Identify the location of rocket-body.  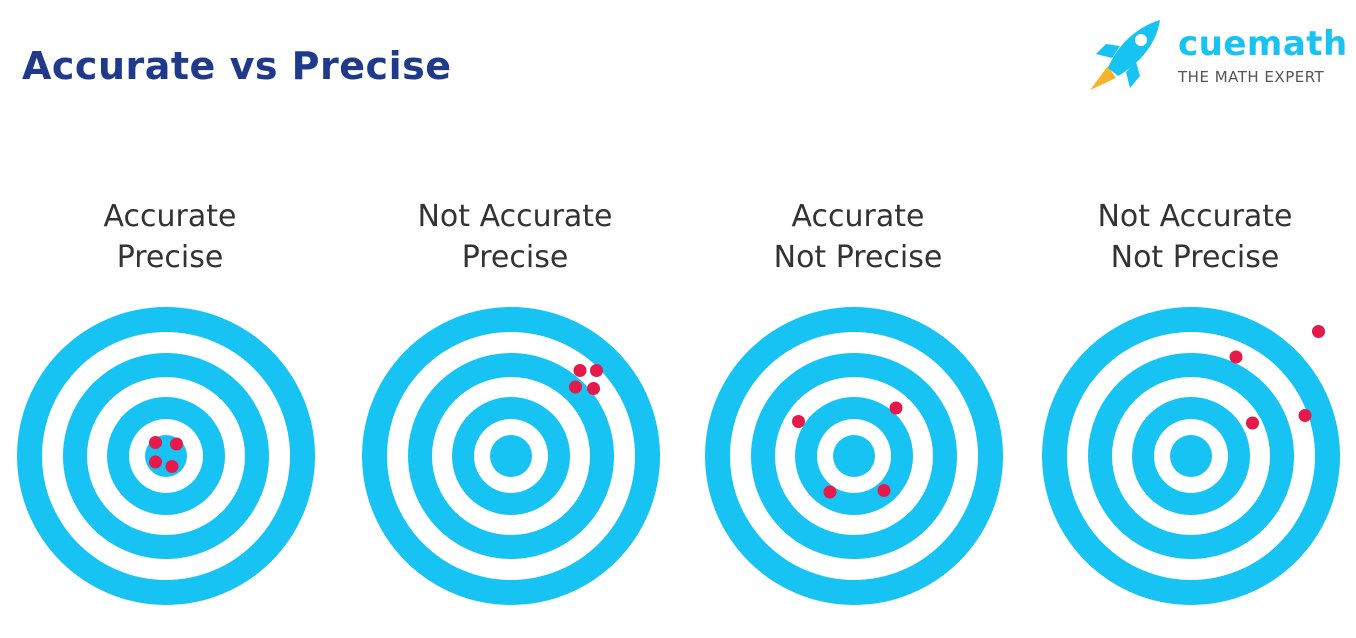
(1134, 48).